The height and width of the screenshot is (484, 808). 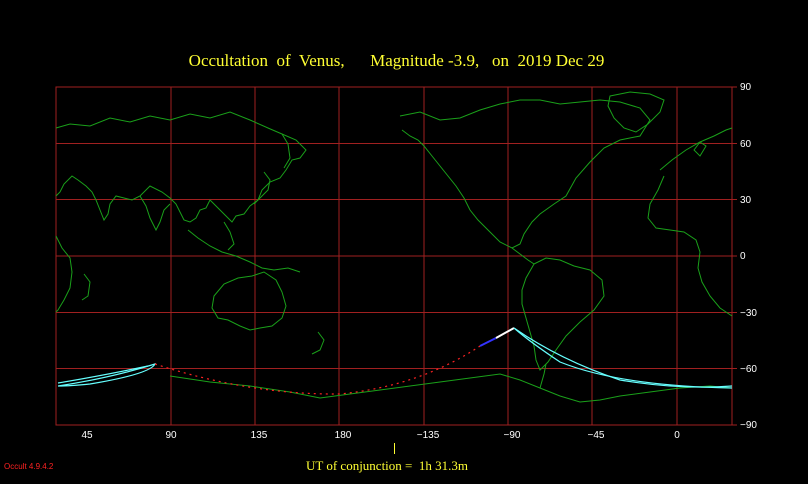 What do you see at coordinates (451, 388) in the screenshot?
I see `antarctica-coast` at bounding box center [451, 388].